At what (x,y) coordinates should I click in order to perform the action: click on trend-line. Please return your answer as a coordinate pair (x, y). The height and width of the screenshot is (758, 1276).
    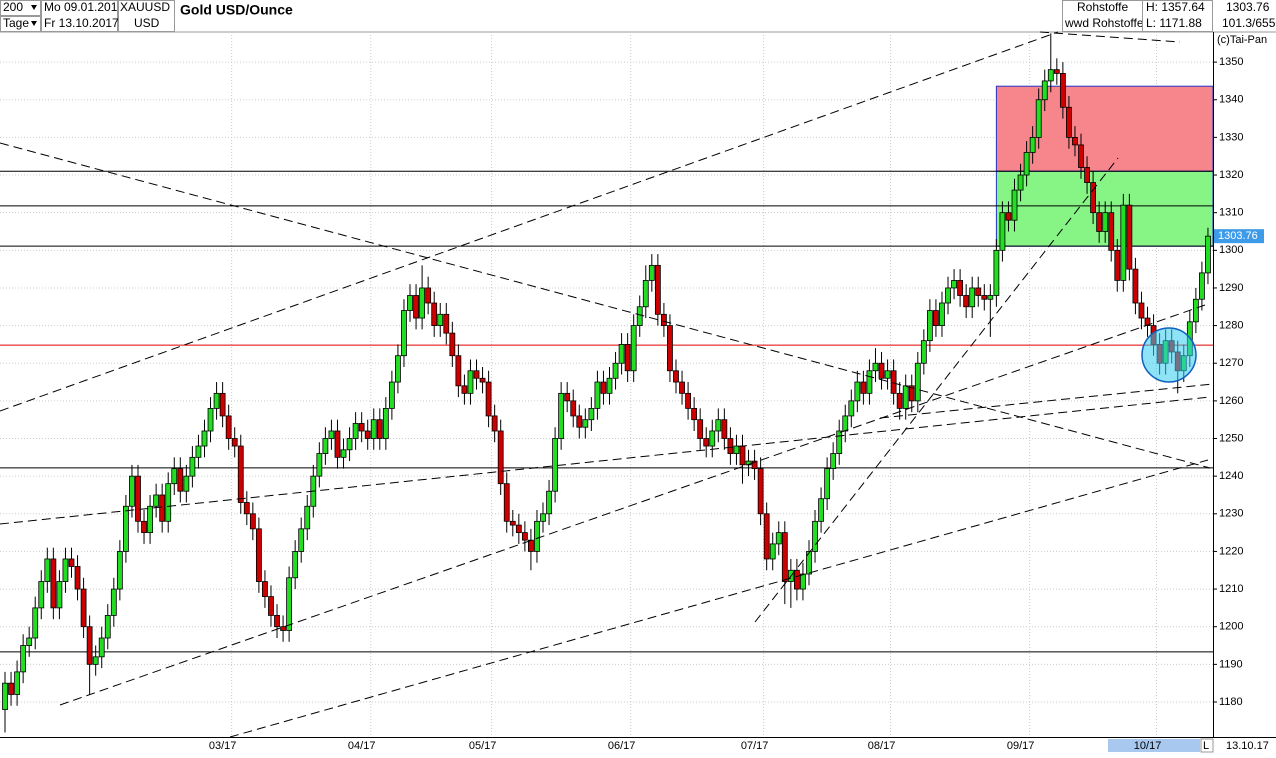
    Looking at the image, I should click on (1110, 37).